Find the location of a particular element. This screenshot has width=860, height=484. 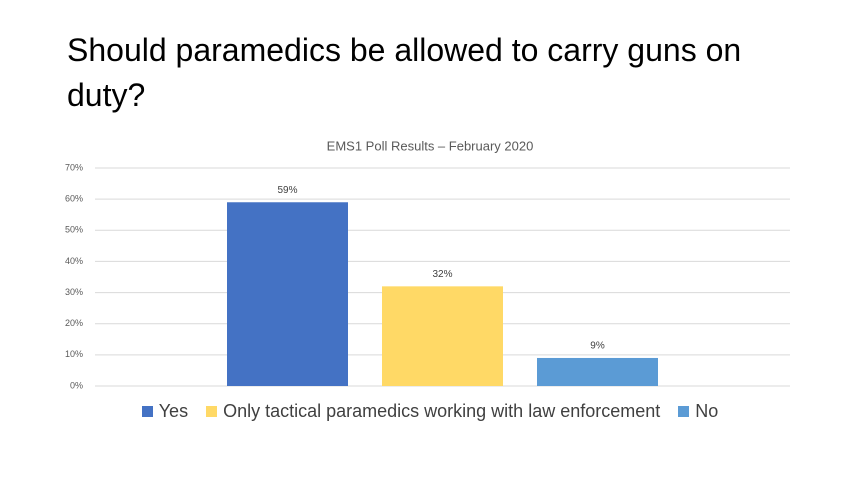

y-tick-label: 60% is located at coordinates (74, 199).